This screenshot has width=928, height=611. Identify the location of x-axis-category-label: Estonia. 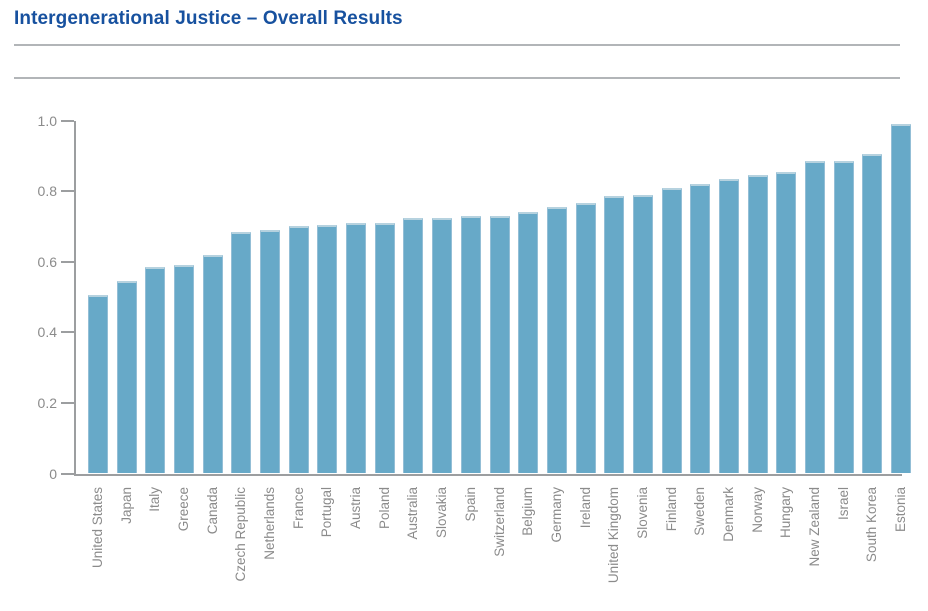
(901, 510).